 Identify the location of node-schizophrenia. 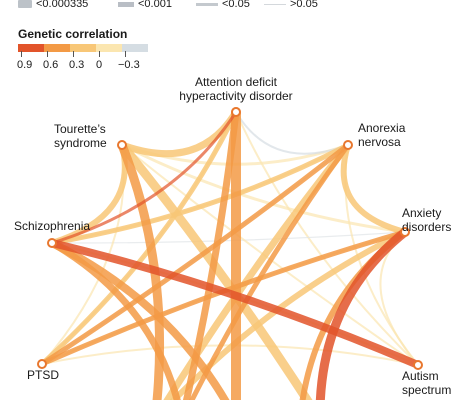
(52, 243).